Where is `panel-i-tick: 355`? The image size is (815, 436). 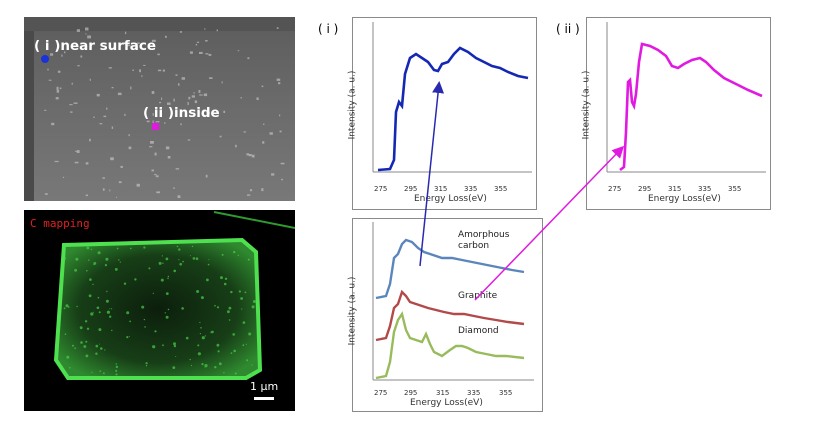 panel-i-tick: 355 is located at coordinates (500, 189).